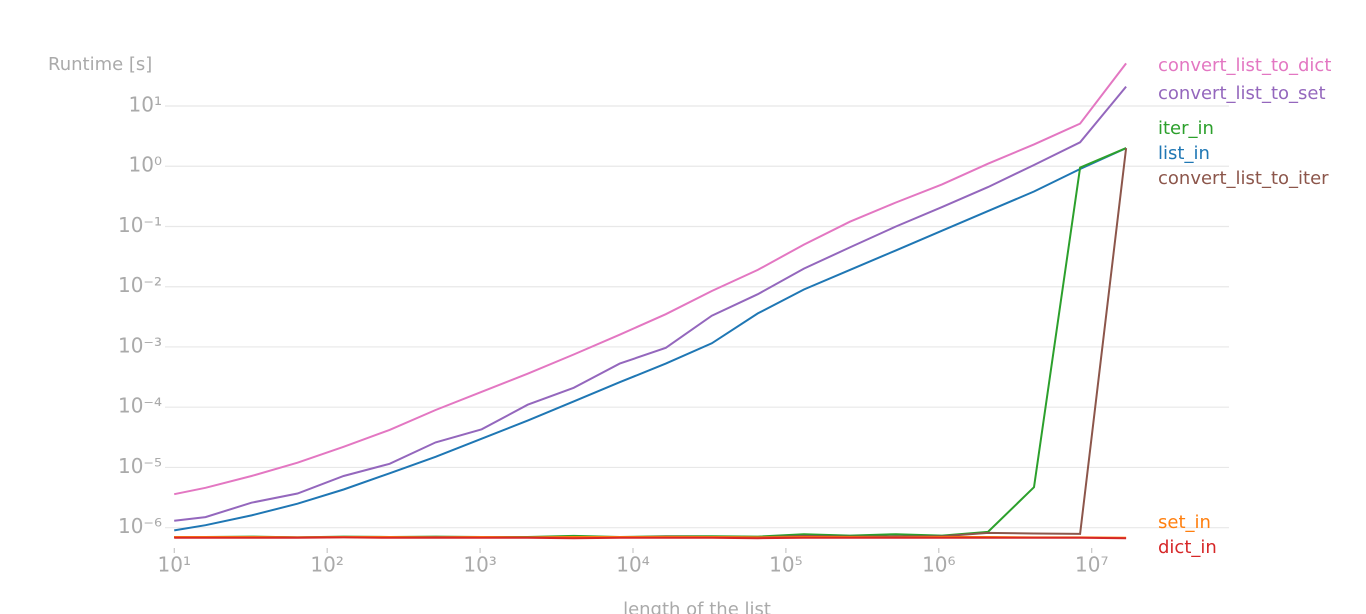  What do you see at coordinates (140, 466) in the screenshot?
I see `y-tick-label: 10⁻⁵` at bounding box center [140, 466].